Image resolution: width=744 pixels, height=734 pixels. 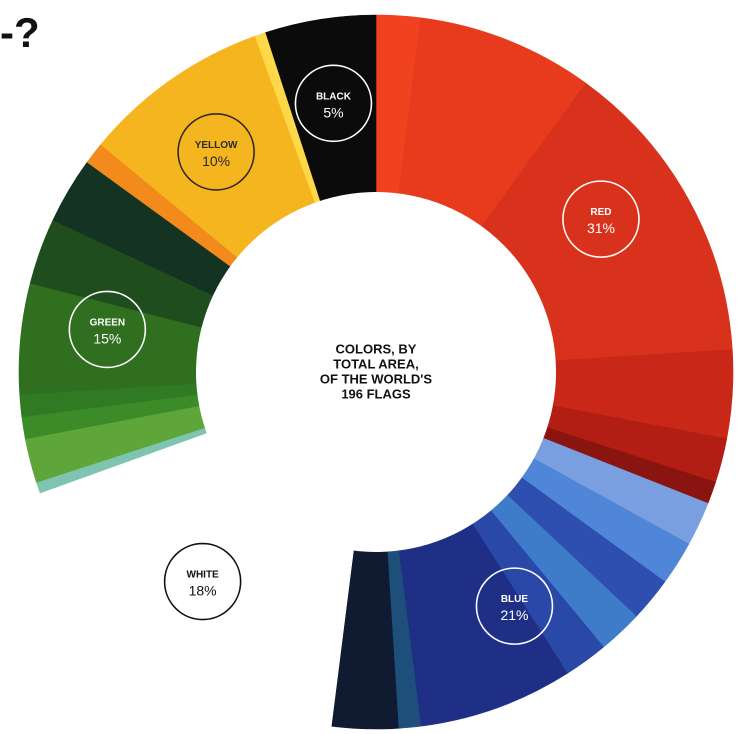 I want to click on slice-name: BLUE, so click(x=515, y=599).